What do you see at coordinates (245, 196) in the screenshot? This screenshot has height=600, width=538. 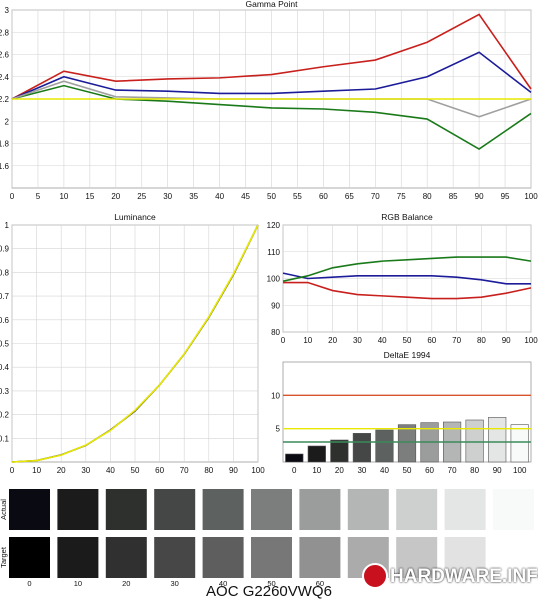 I see `x-tick-label: 45` at bounding box center [245, 196].